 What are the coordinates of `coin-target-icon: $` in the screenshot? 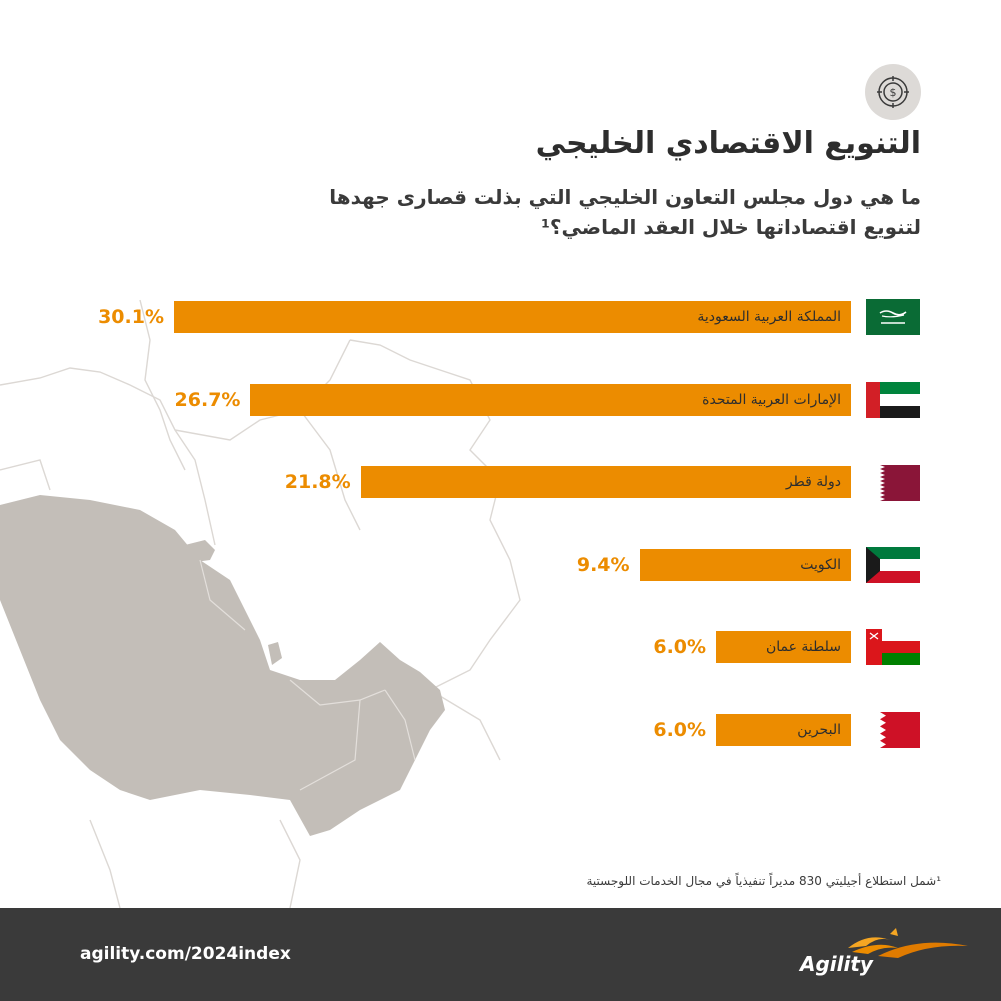 It's located at (893, 92).